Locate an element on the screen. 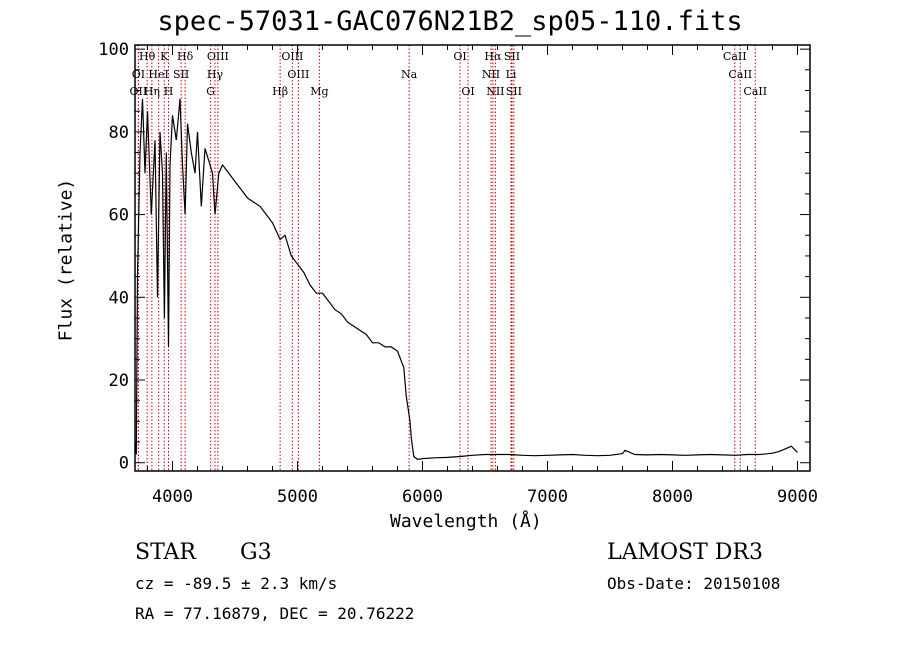 The width and height of the screenshot is (900, 649). y-tick-label: 100 is located at coordinates (113, 50).